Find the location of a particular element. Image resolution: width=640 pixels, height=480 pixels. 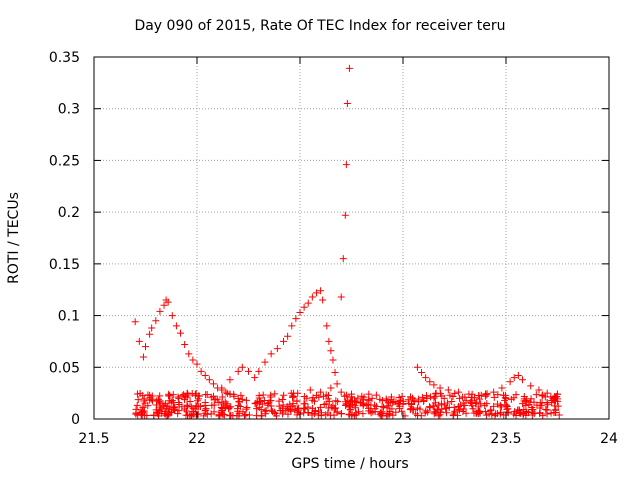

x-tick-labels: 21.5 22 22.5 23 23.5 24 is located at coordinates (348, 439).